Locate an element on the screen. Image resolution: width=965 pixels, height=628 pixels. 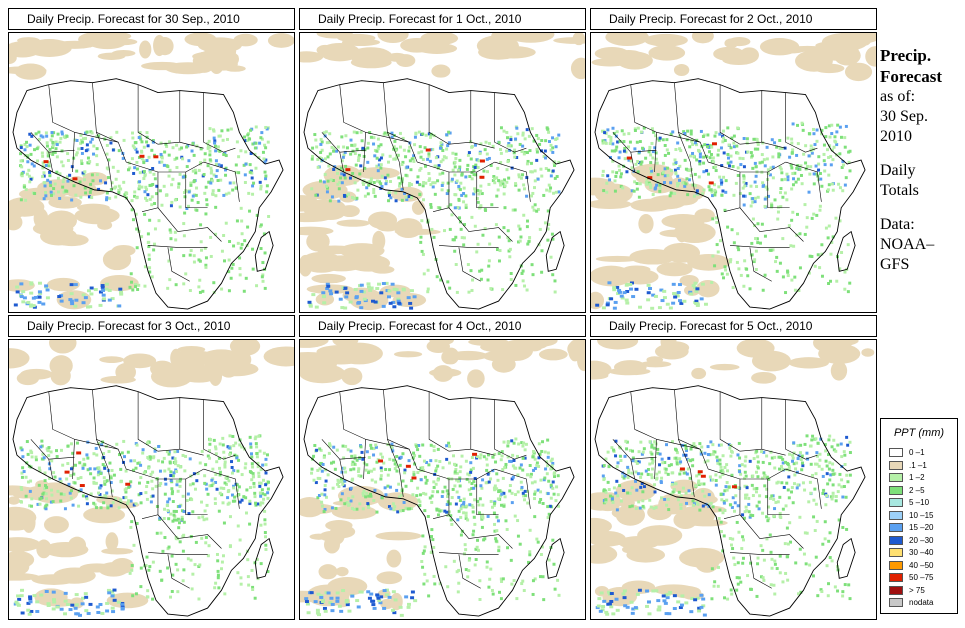
legend-item: .1 –1 is located at coordinates (908, 465).